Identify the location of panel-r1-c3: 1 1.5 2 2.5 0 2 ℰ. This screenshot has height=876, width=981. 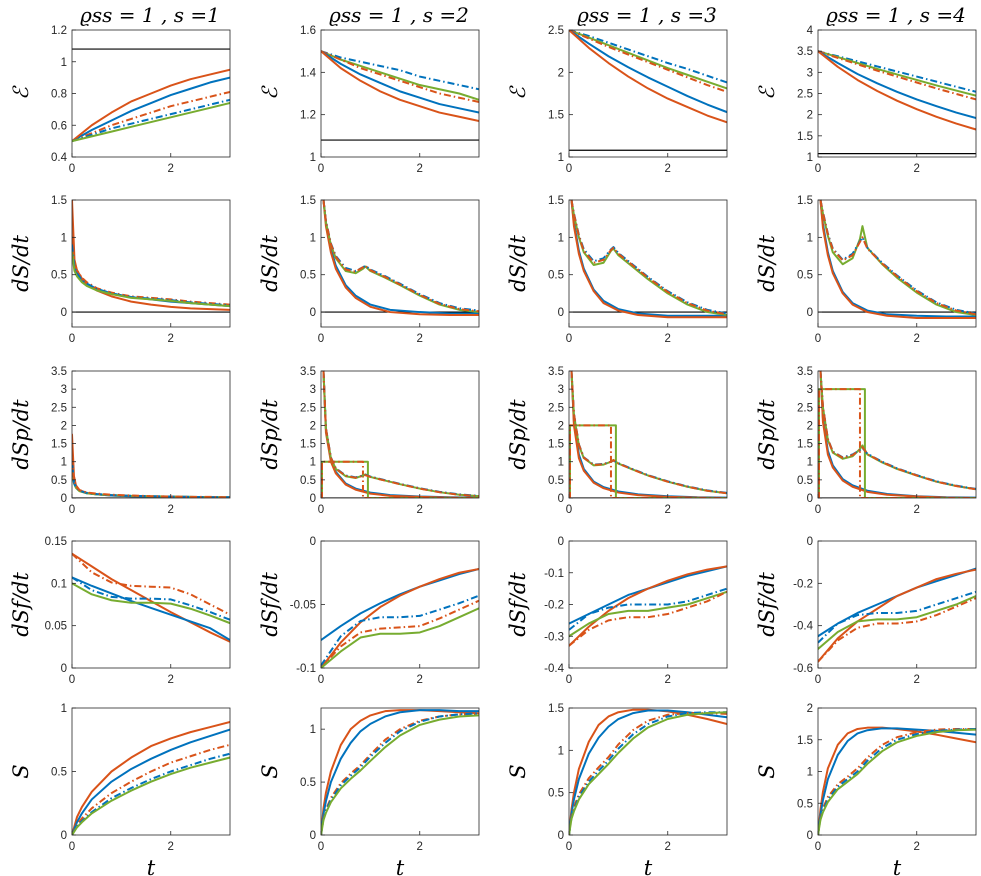
(617, 100).